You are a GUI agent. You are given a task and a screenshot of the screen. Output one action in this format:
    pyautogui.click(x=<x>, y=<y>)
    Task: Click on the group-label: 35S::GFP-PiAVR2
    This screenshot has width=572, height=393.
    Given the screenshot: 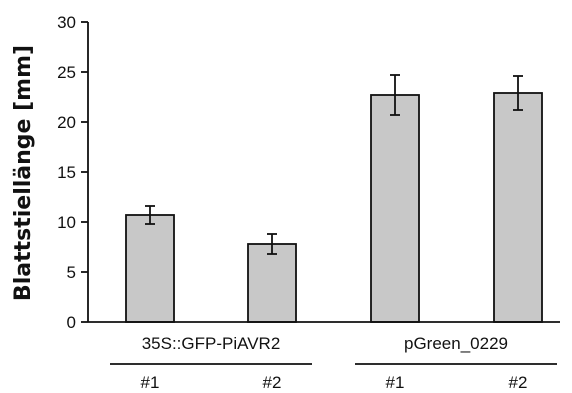 What is the action you would take?
    pyautogui.click(x=211, y=343)
    